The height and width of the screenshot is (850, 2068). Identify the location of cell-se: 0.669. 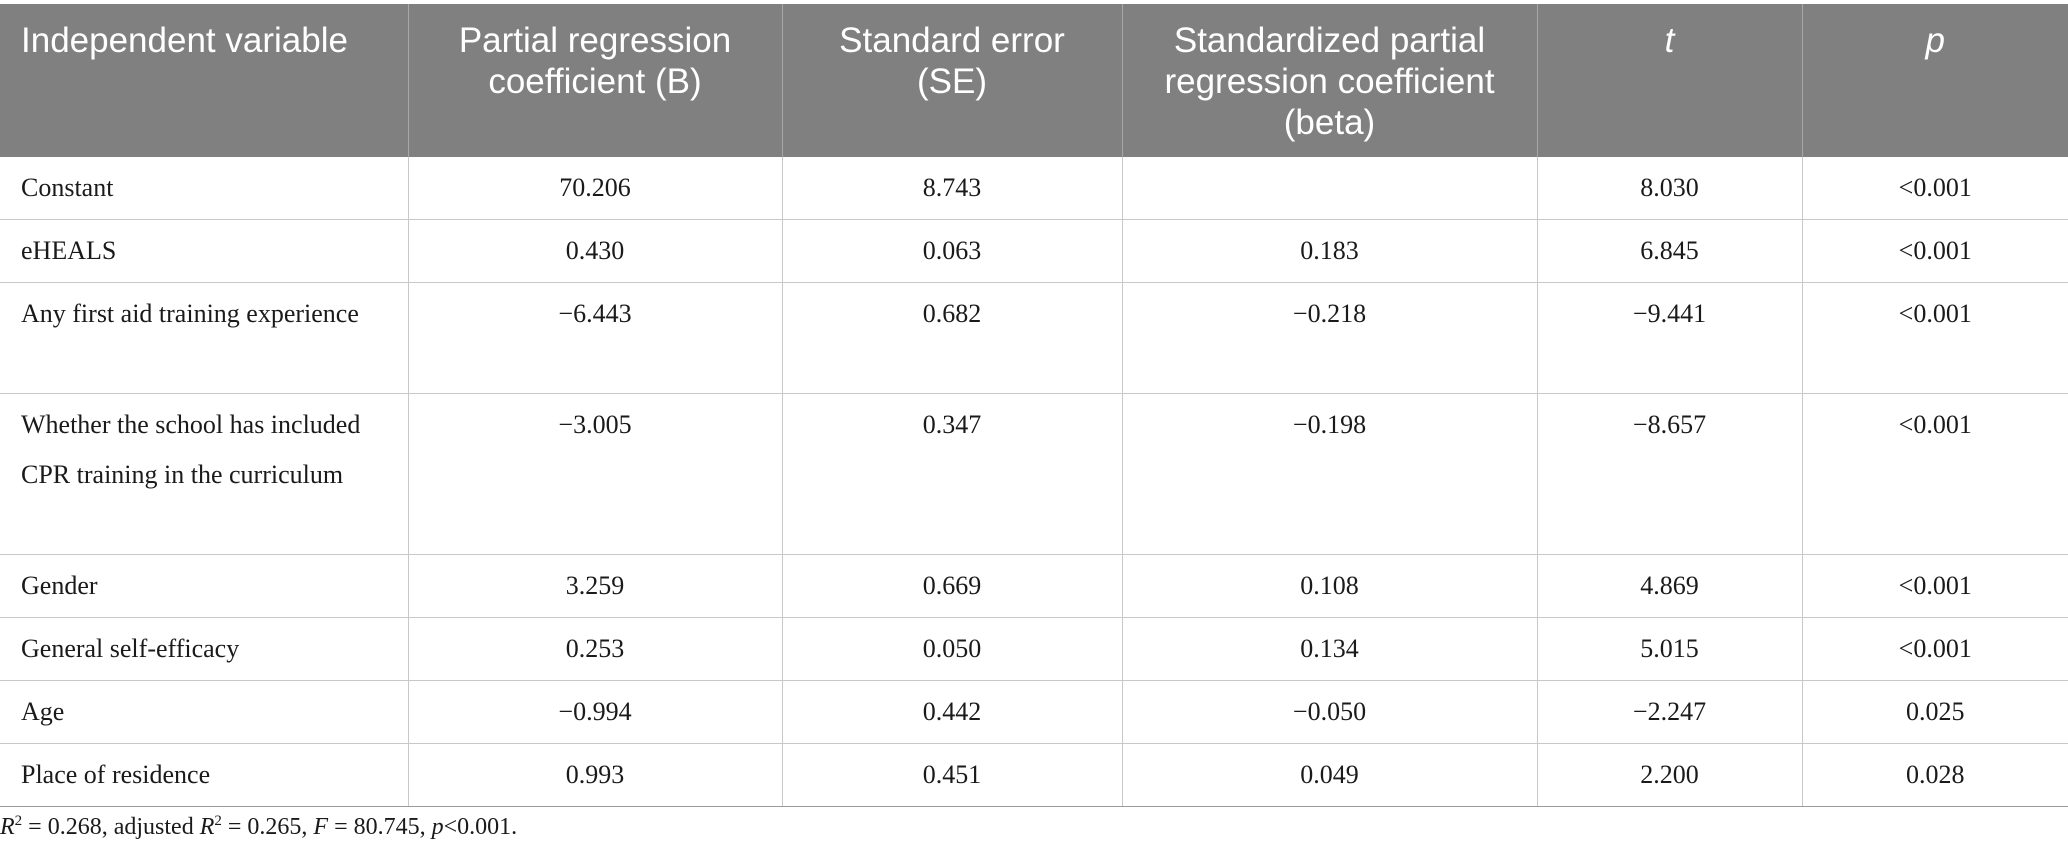
(951, 586).